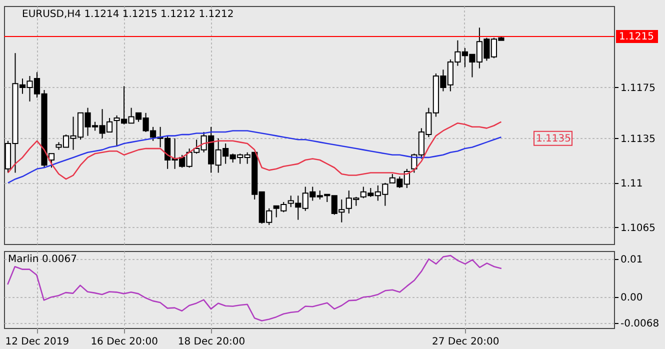 The image size is (665, 349). I want to click on y-tick-label: 0.00, so click(631, 298).